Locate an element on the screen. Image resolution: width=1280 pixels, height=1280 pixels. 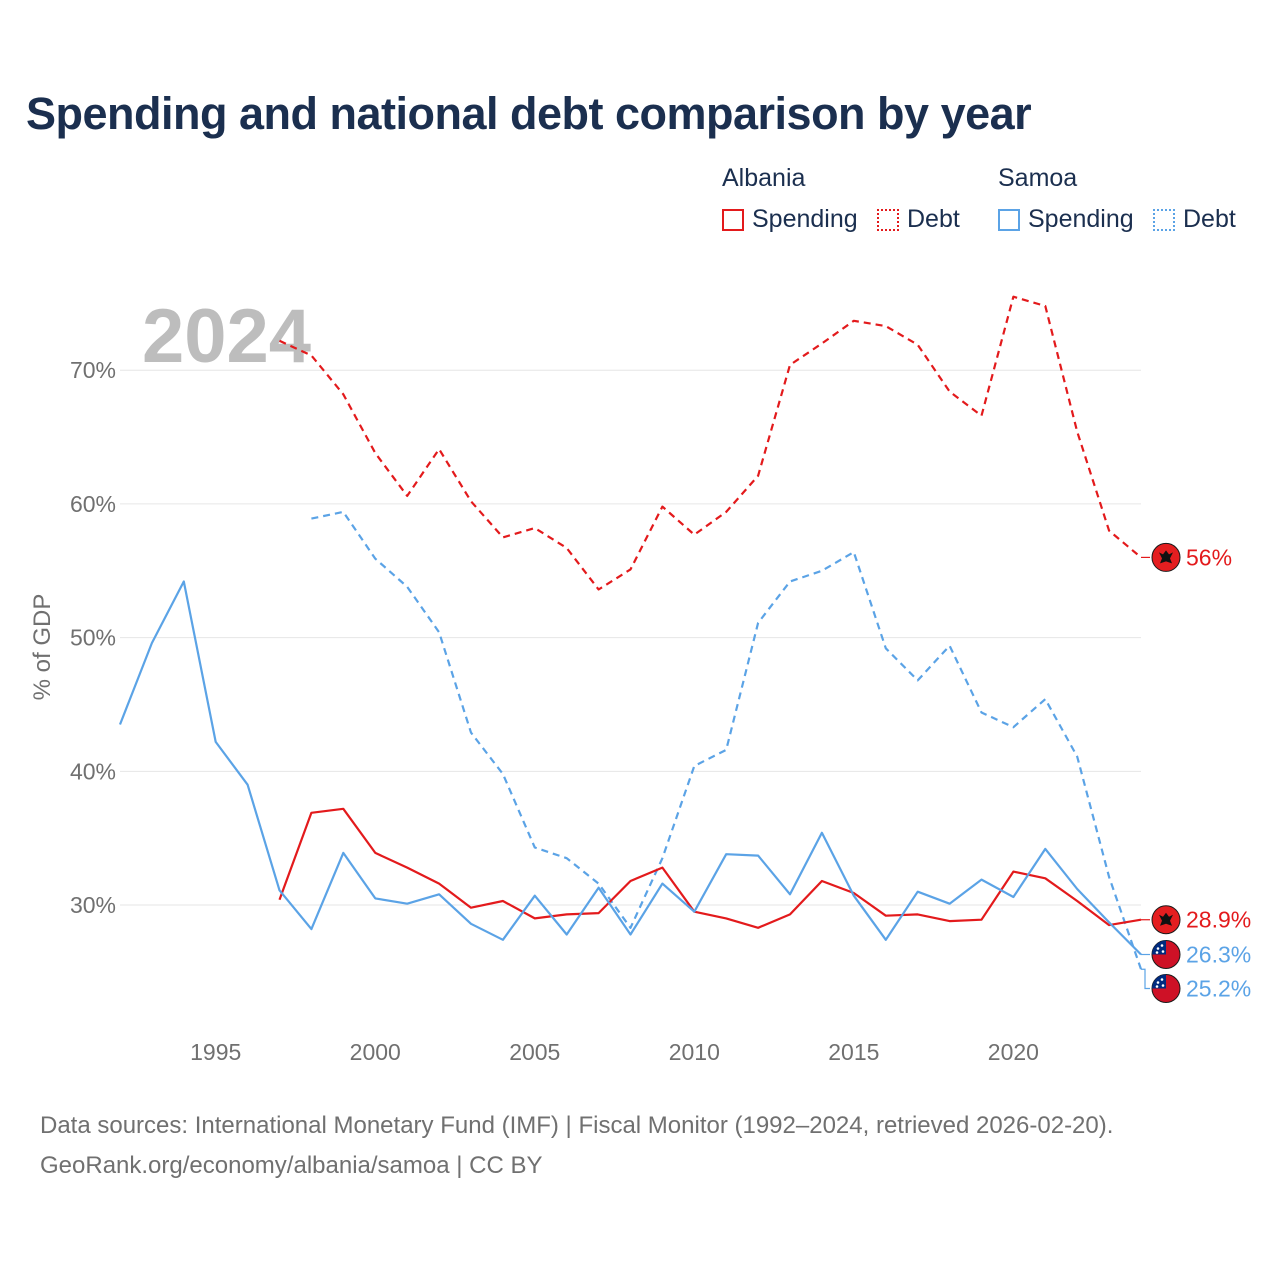
legend-item-albania-debt: Debt is located at coordinates (918, 219).